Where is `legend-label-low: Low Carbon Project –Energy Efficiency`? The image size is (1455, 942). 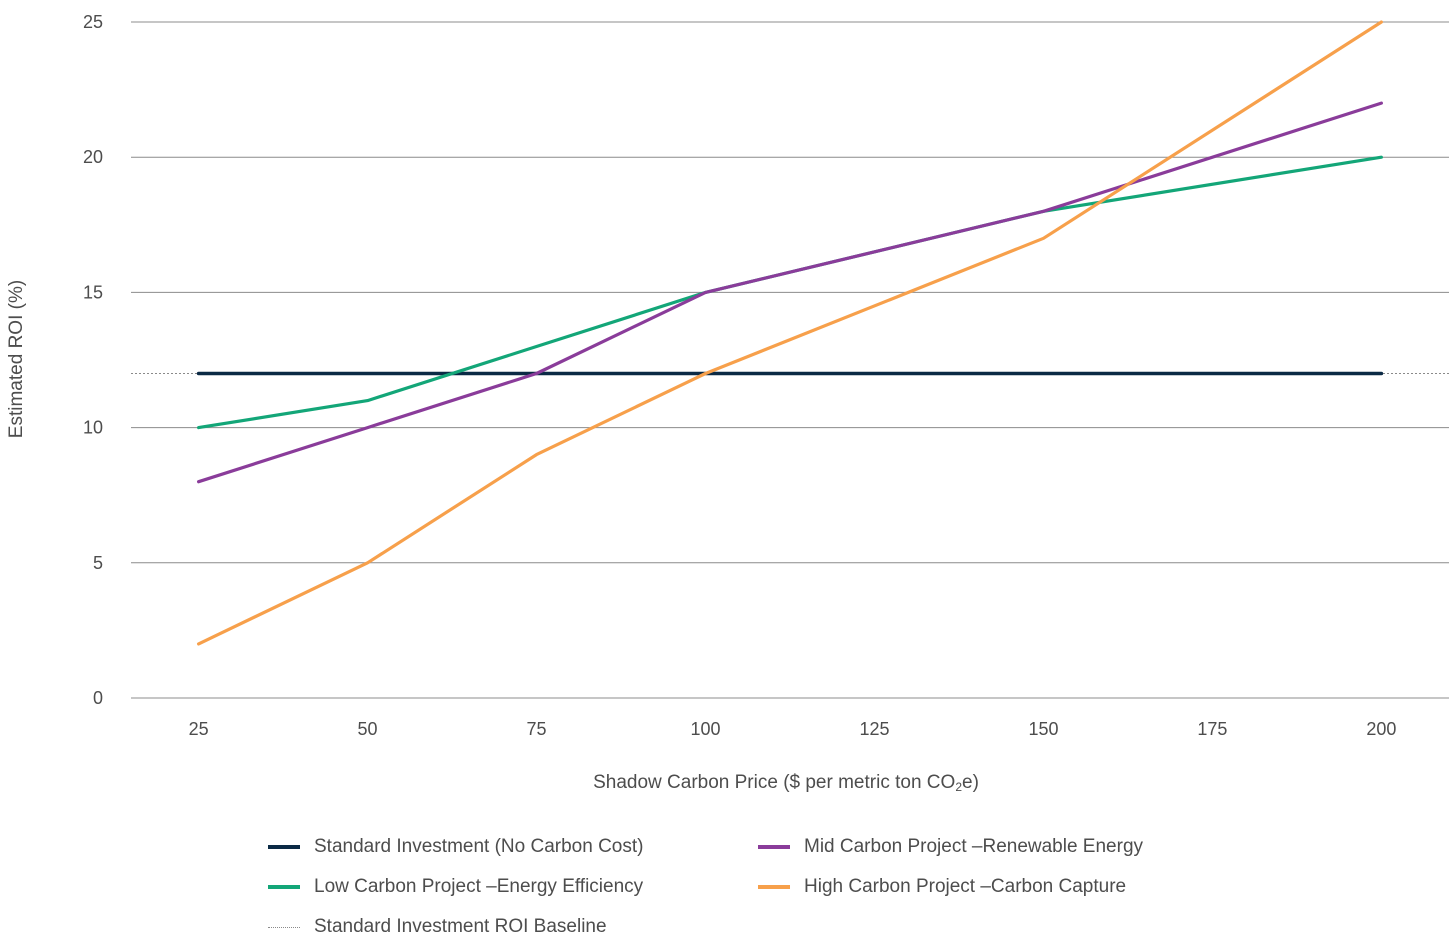
legend-label-low: Low Carbon Project –Energy Efficiency is located at coordinates (479, 886).